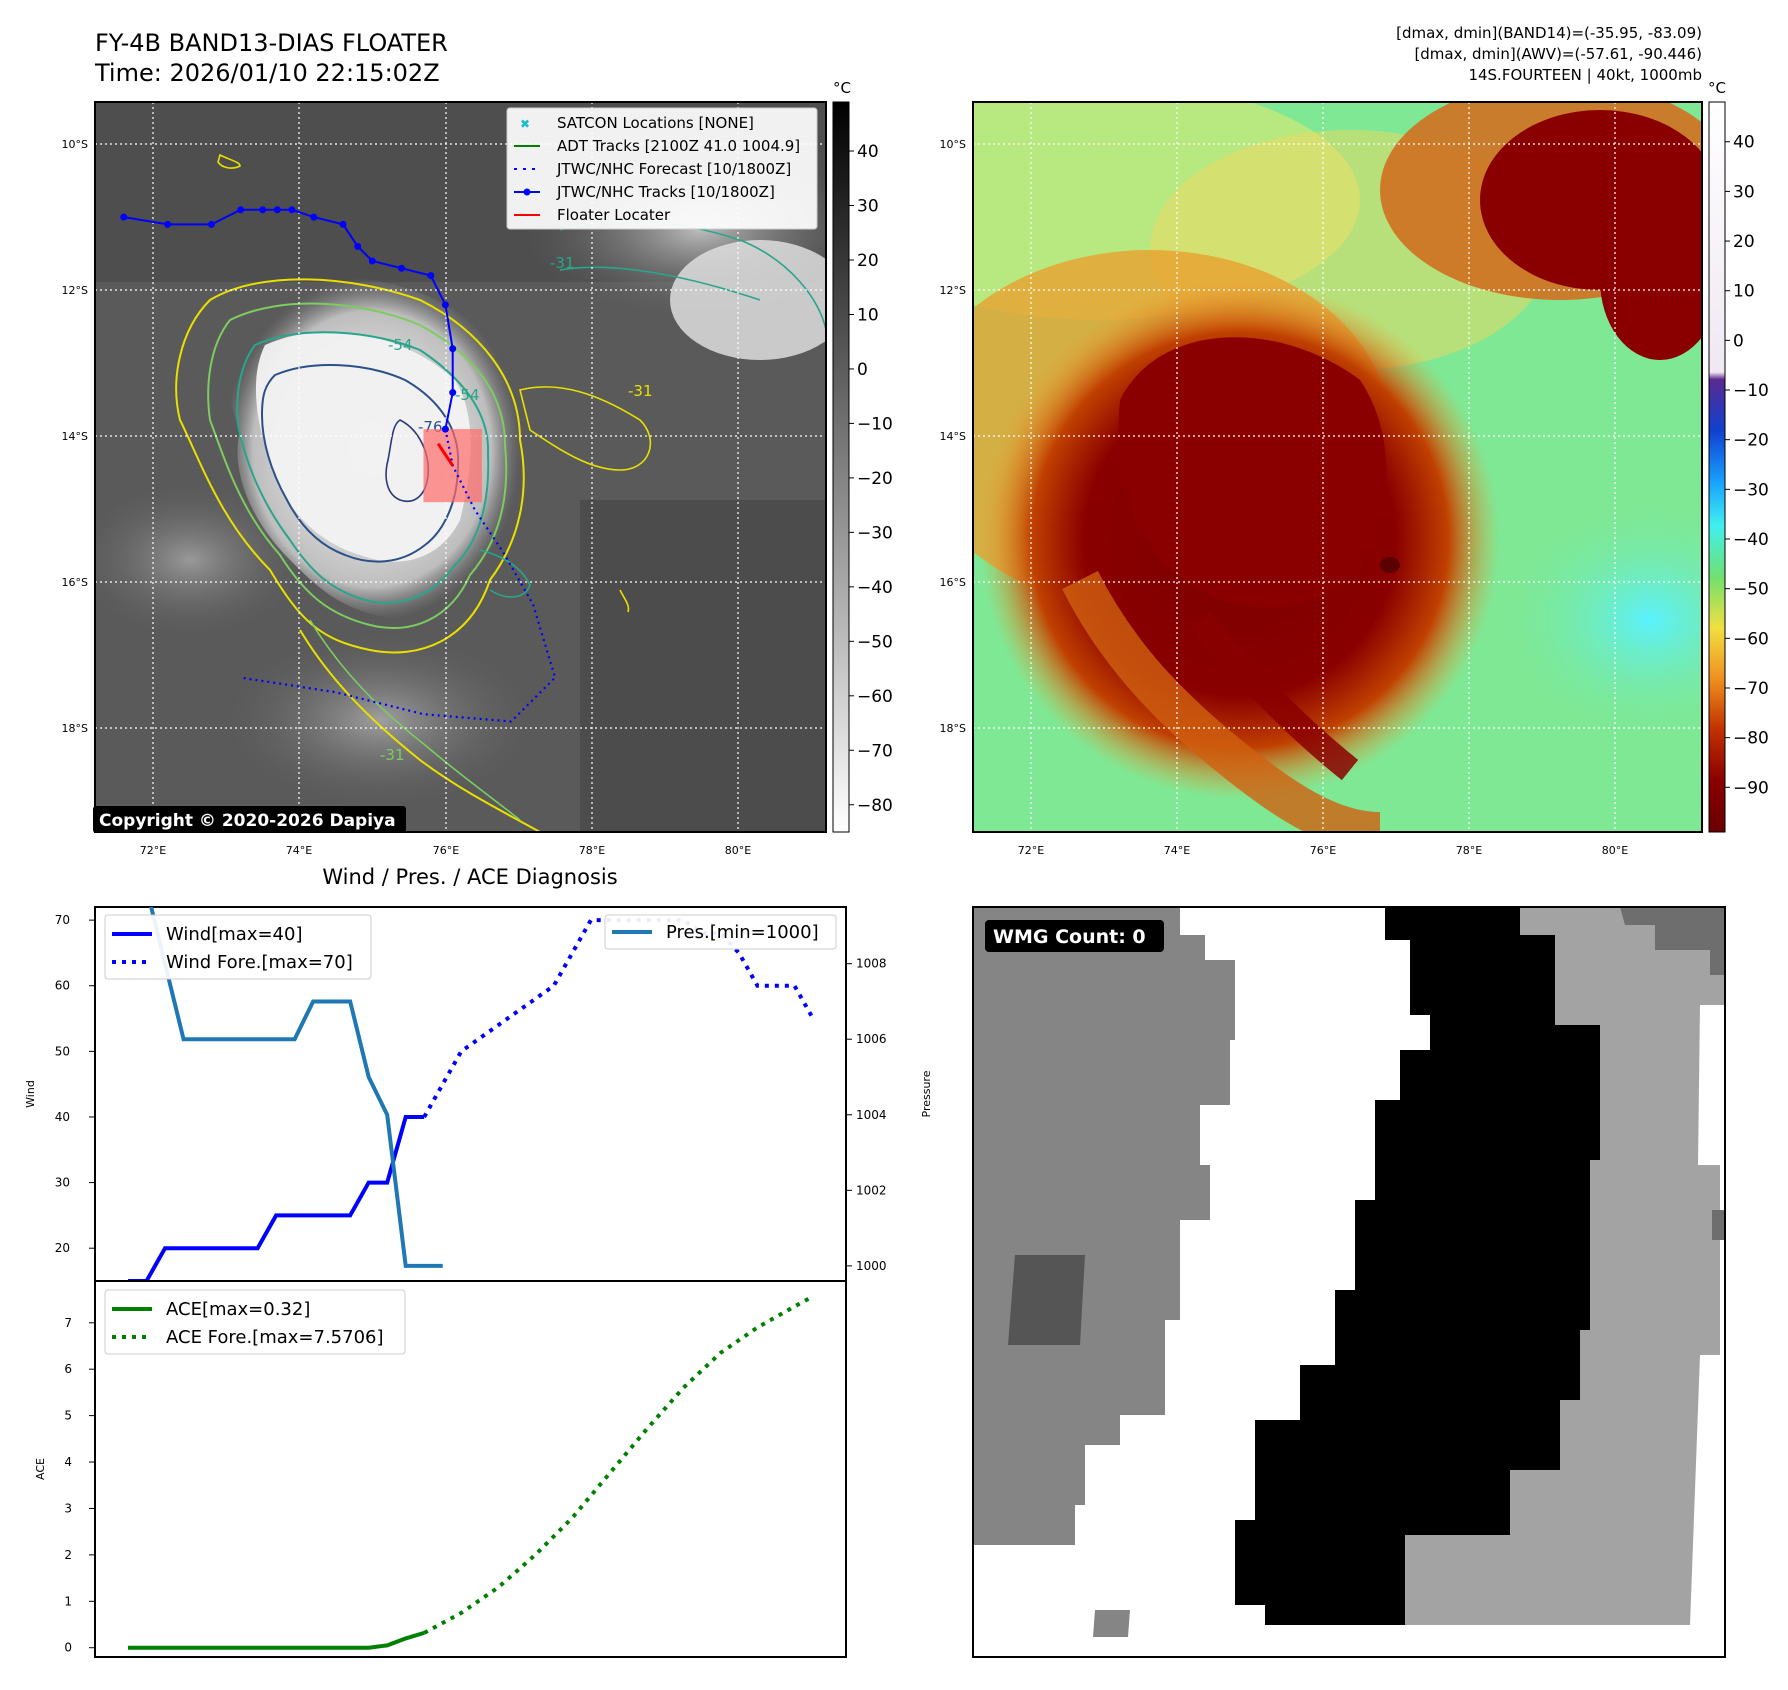 The image size is (1788, 1690). What do you see at coordinates (871, 1266) in the screenshot?
I see `y2-tick-label: 1000` at bounding box center [871, 1266].